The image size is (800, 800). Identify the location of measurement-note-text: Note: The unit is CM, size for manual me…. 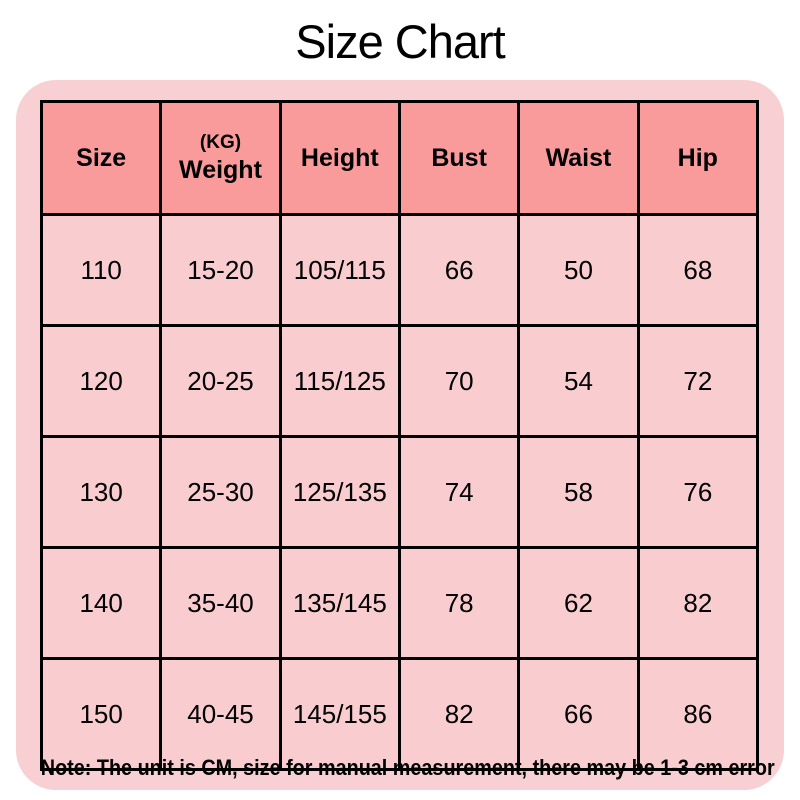
(407, 767).